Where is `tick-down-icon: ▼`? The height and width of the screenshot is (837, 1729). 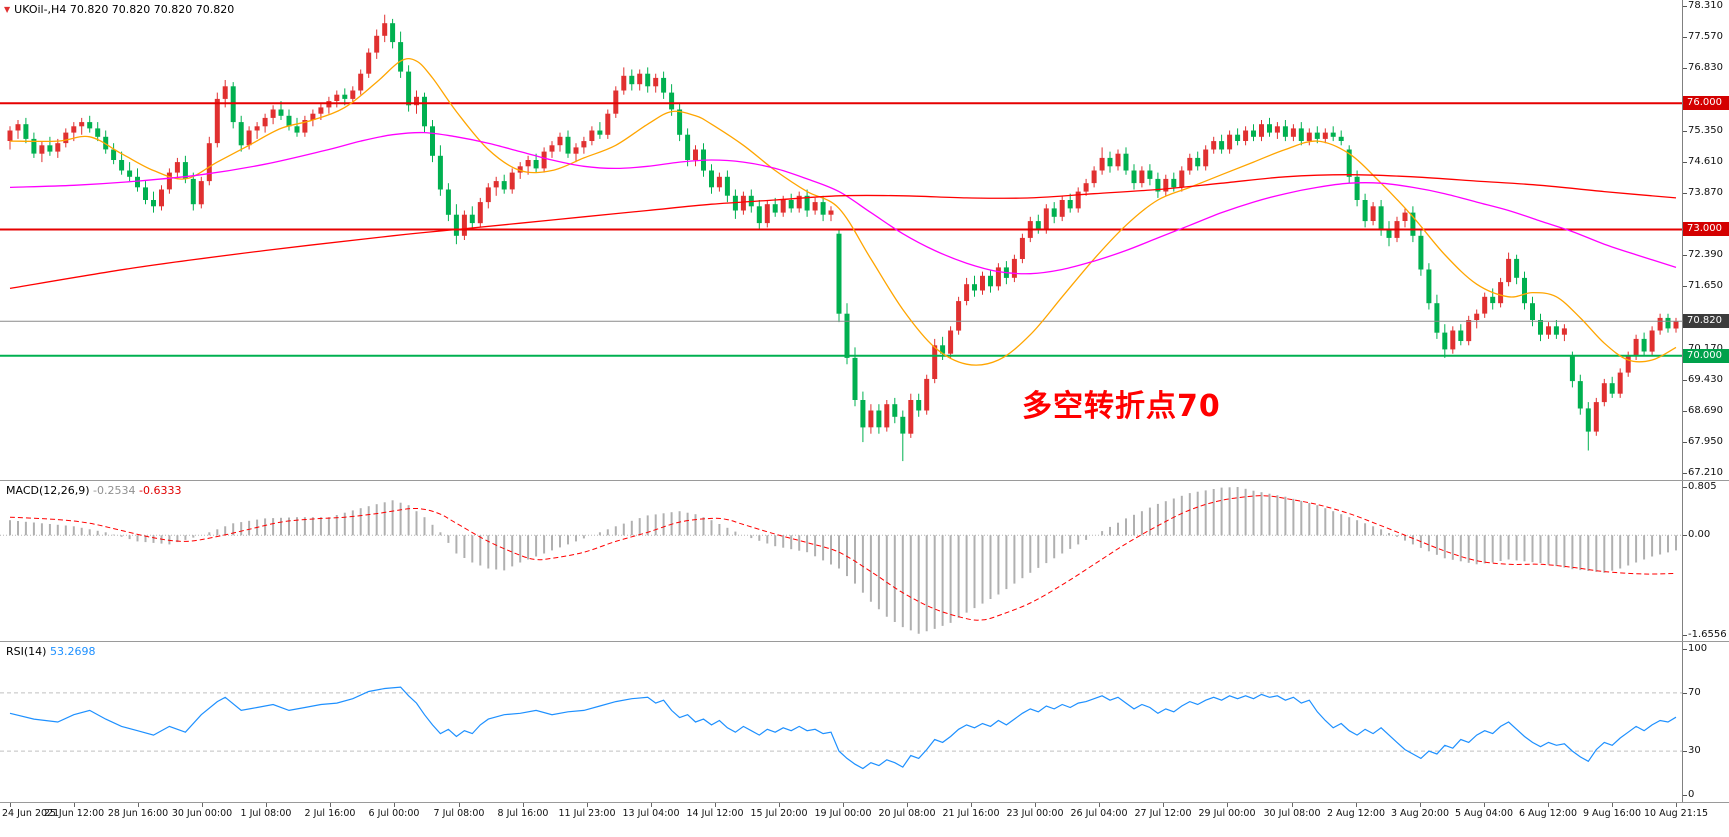 tick-down-icon: ▼ is located at coordinates (7, 9).